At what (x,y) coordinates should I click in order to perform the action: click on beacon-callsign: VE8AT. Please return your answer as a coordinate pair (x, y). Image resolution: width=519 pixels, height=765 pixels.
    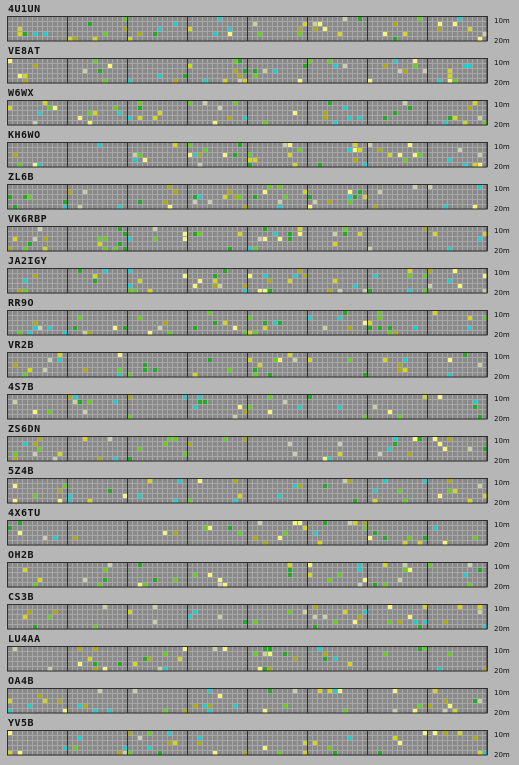
    Looking at the image, I should click on (24, 51).